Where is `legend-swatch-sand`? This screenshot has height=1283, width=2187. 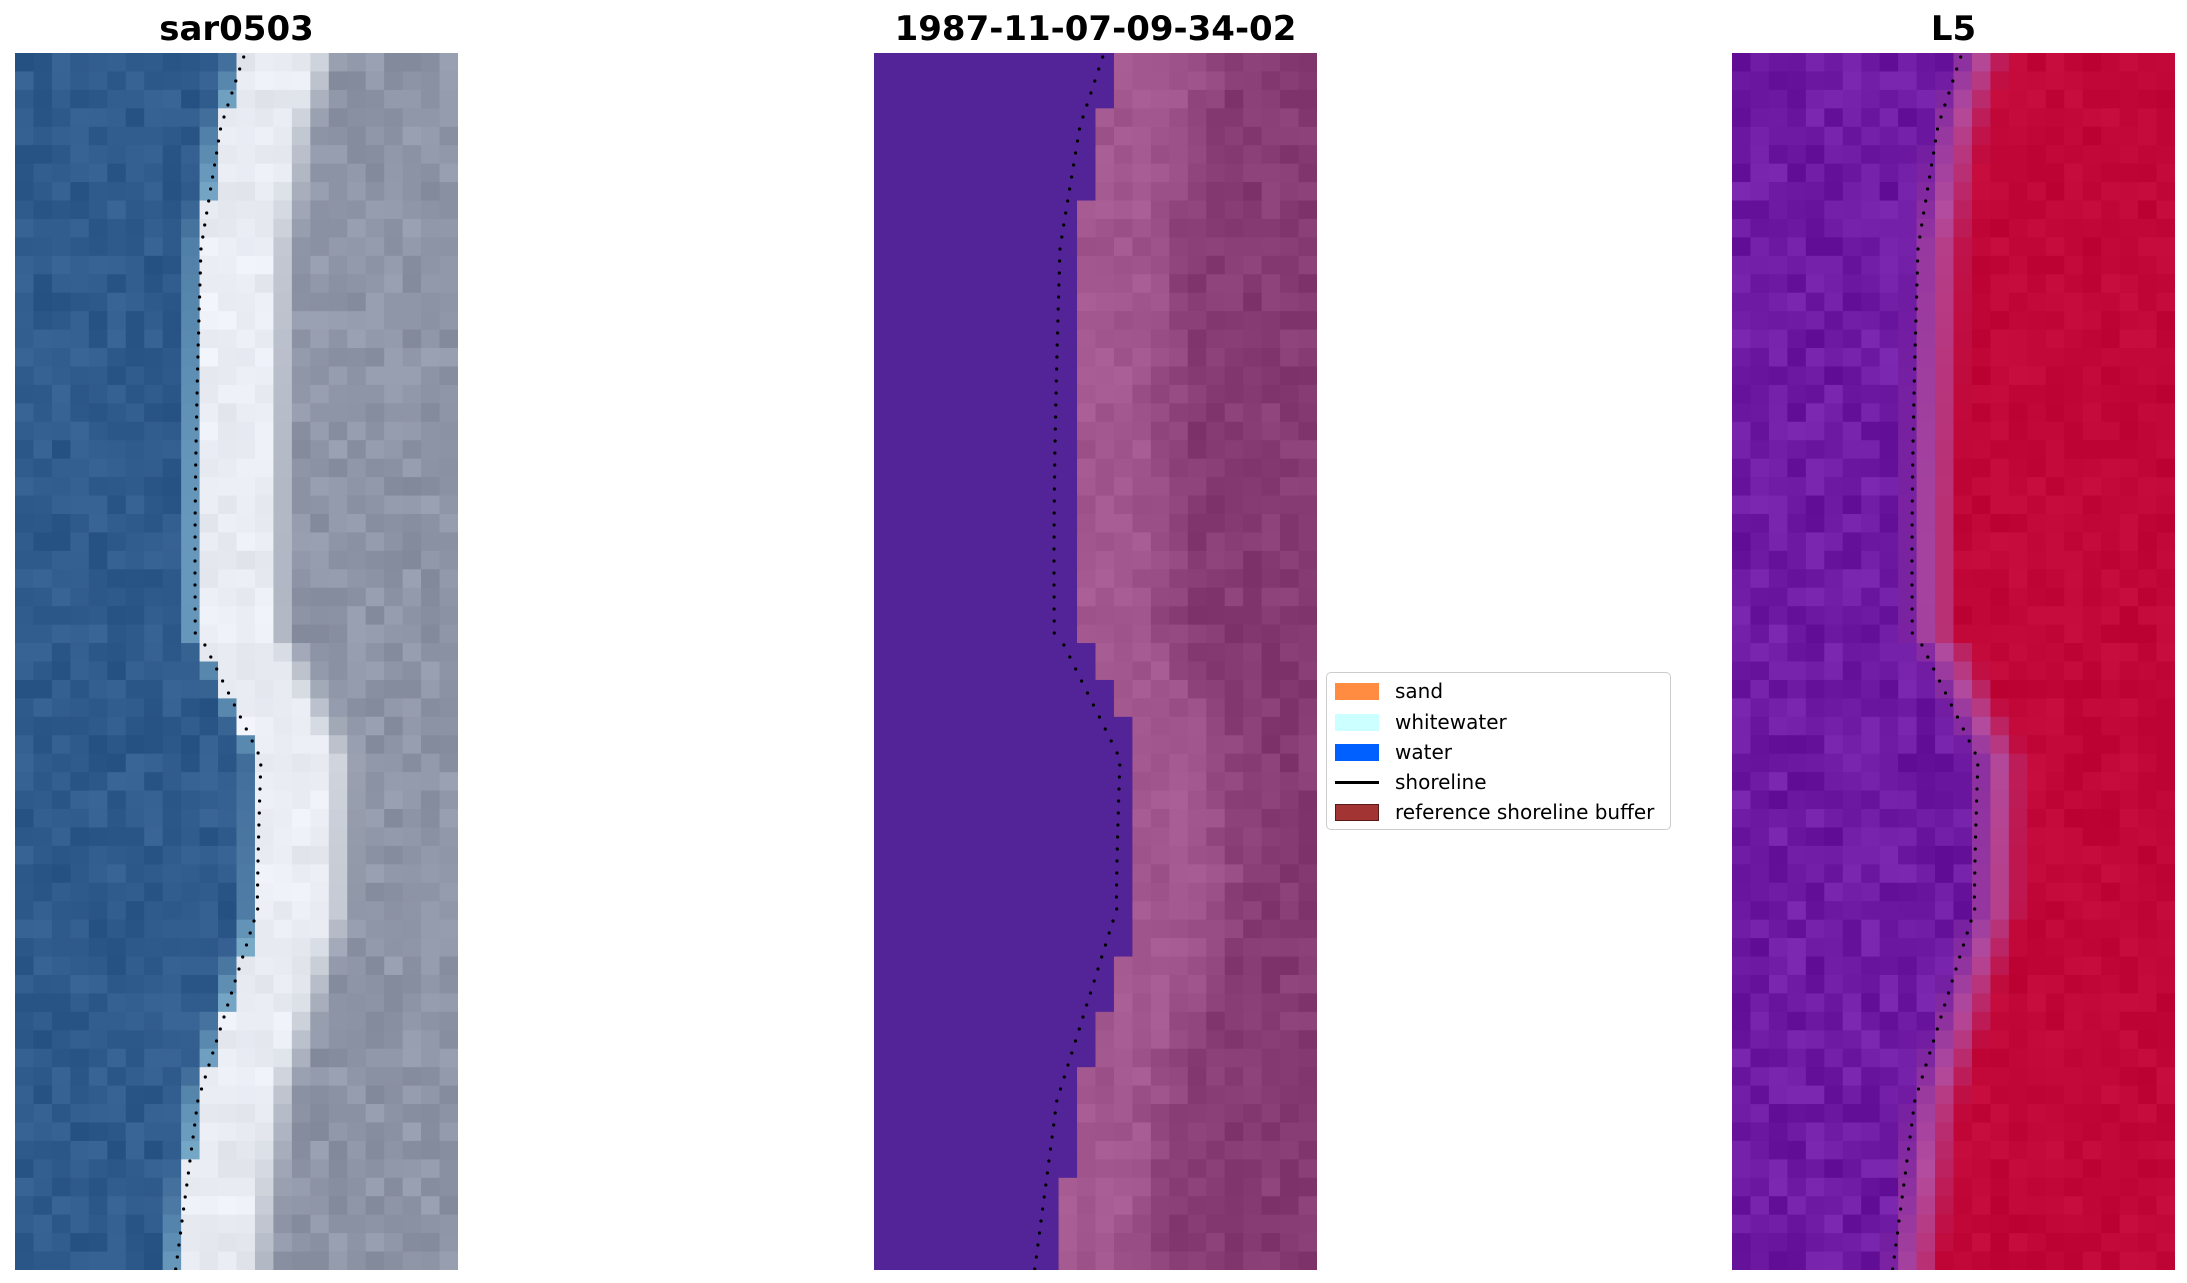
legend-swatch-sand is located at coordinates (1357, 691).